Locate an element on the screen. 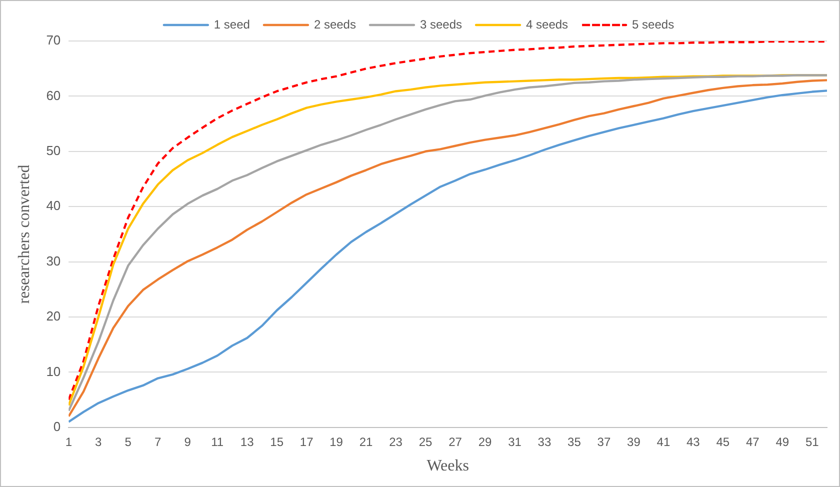  x-tick-label: 33 is located at coordinates (545, 441).